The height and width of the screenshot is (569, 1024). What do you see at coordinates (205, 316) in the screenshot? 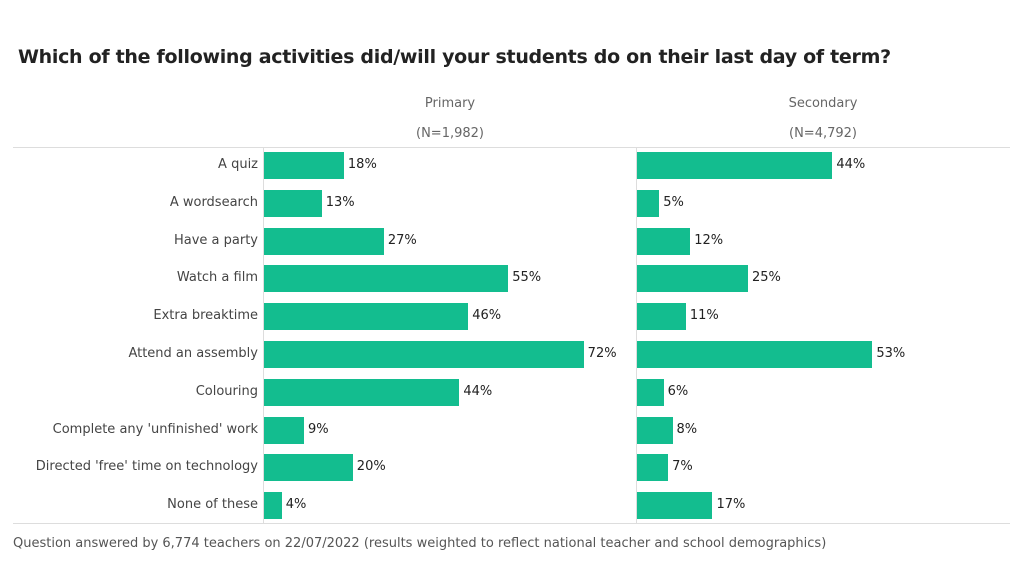
I see `category-label: Extra breaktime` at bounding box center [205, 316].